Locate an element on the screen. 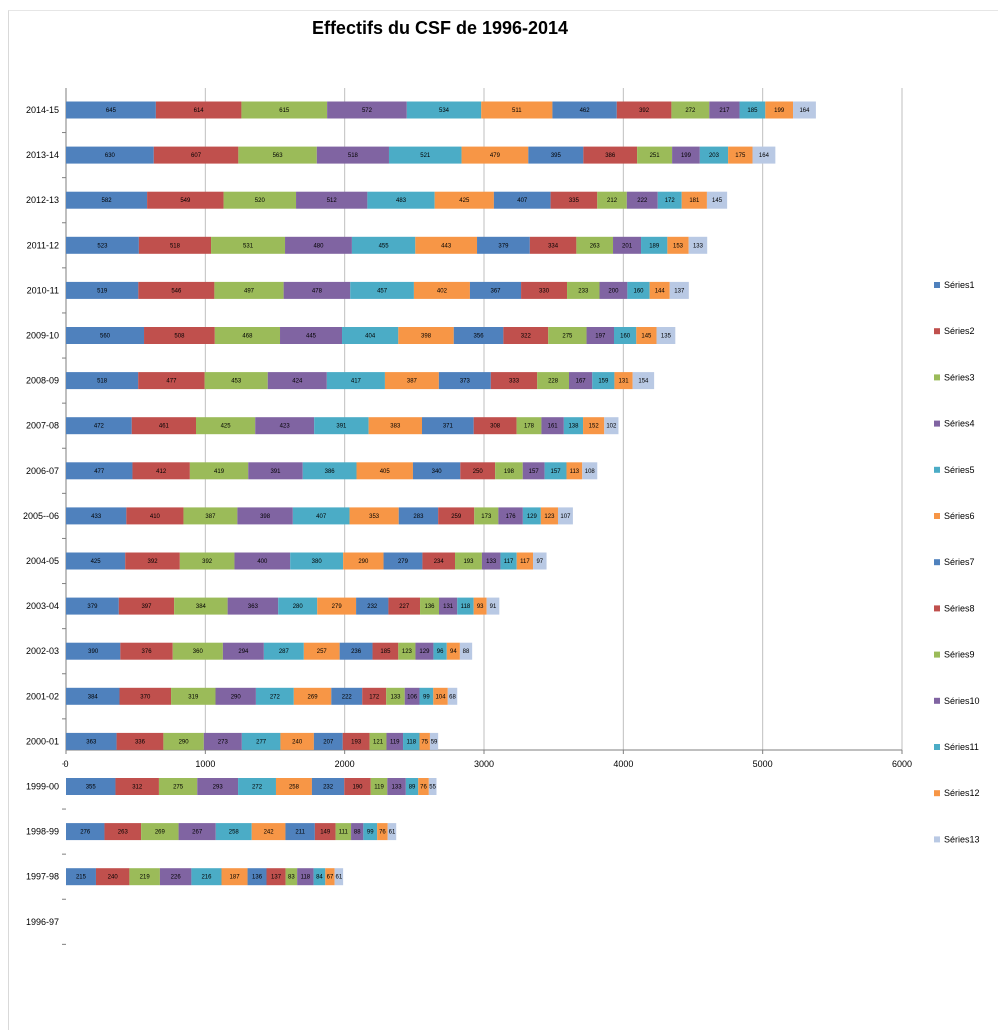 The width and height of the screenshot is (1003, 1034). data-label: 405 is located at coordinates (385, 472).